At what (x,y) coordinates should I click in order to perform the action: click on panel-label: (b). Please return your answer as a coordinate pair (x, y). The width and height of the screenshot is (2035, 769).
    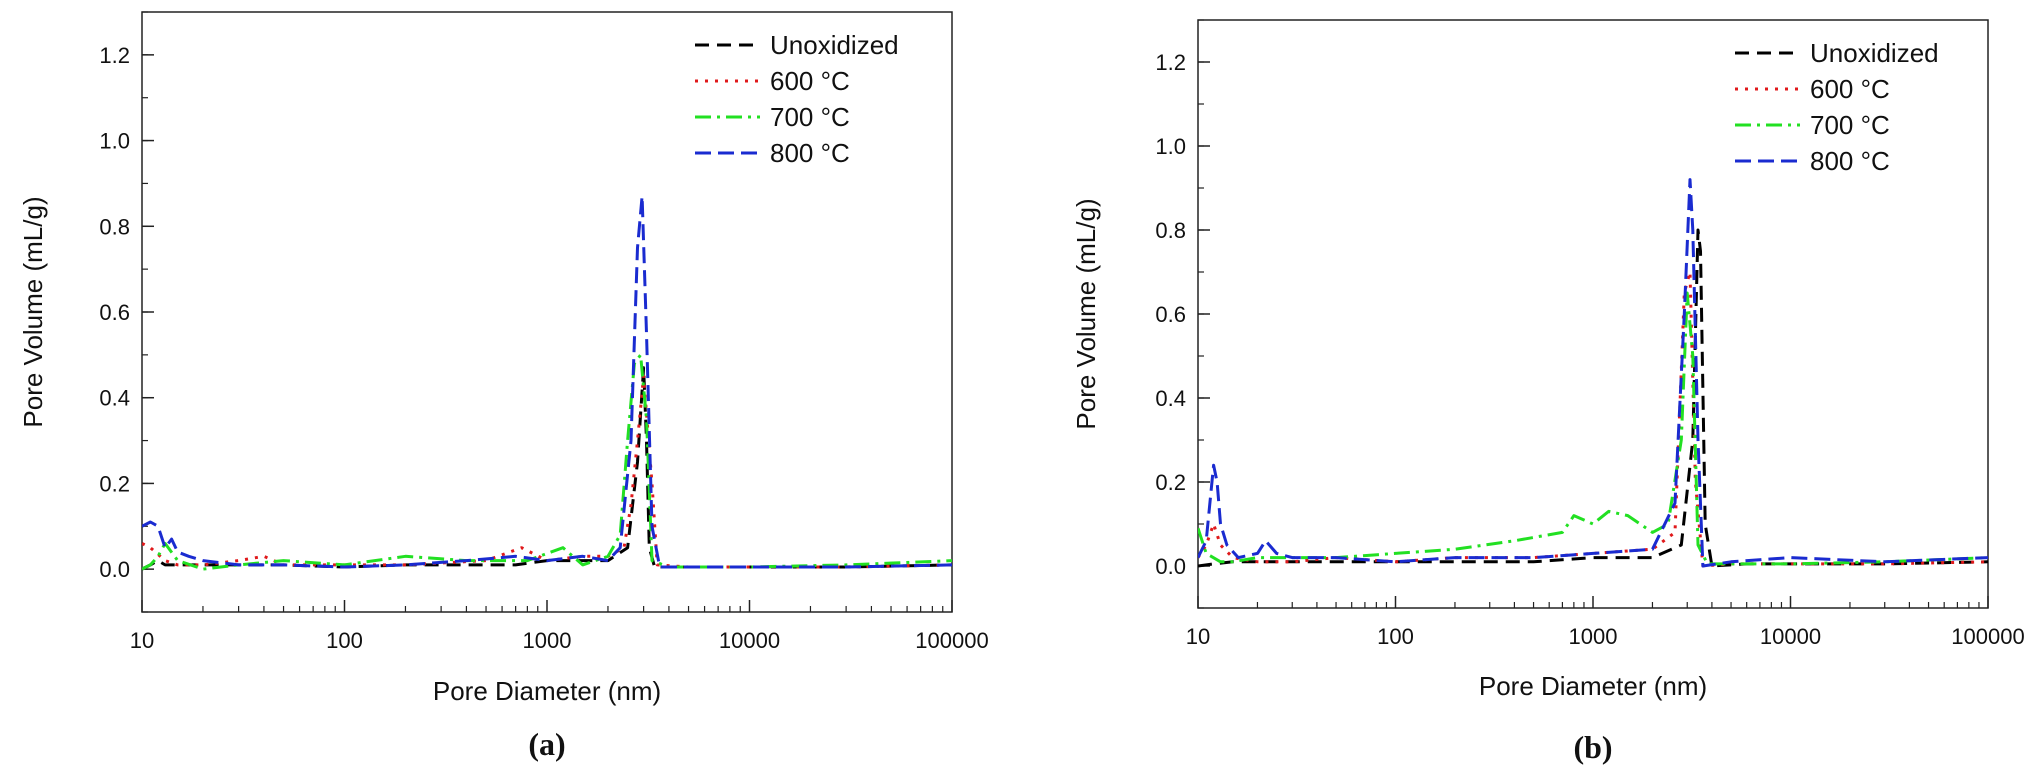
    Looking at the image, I should click on (1592, 747).